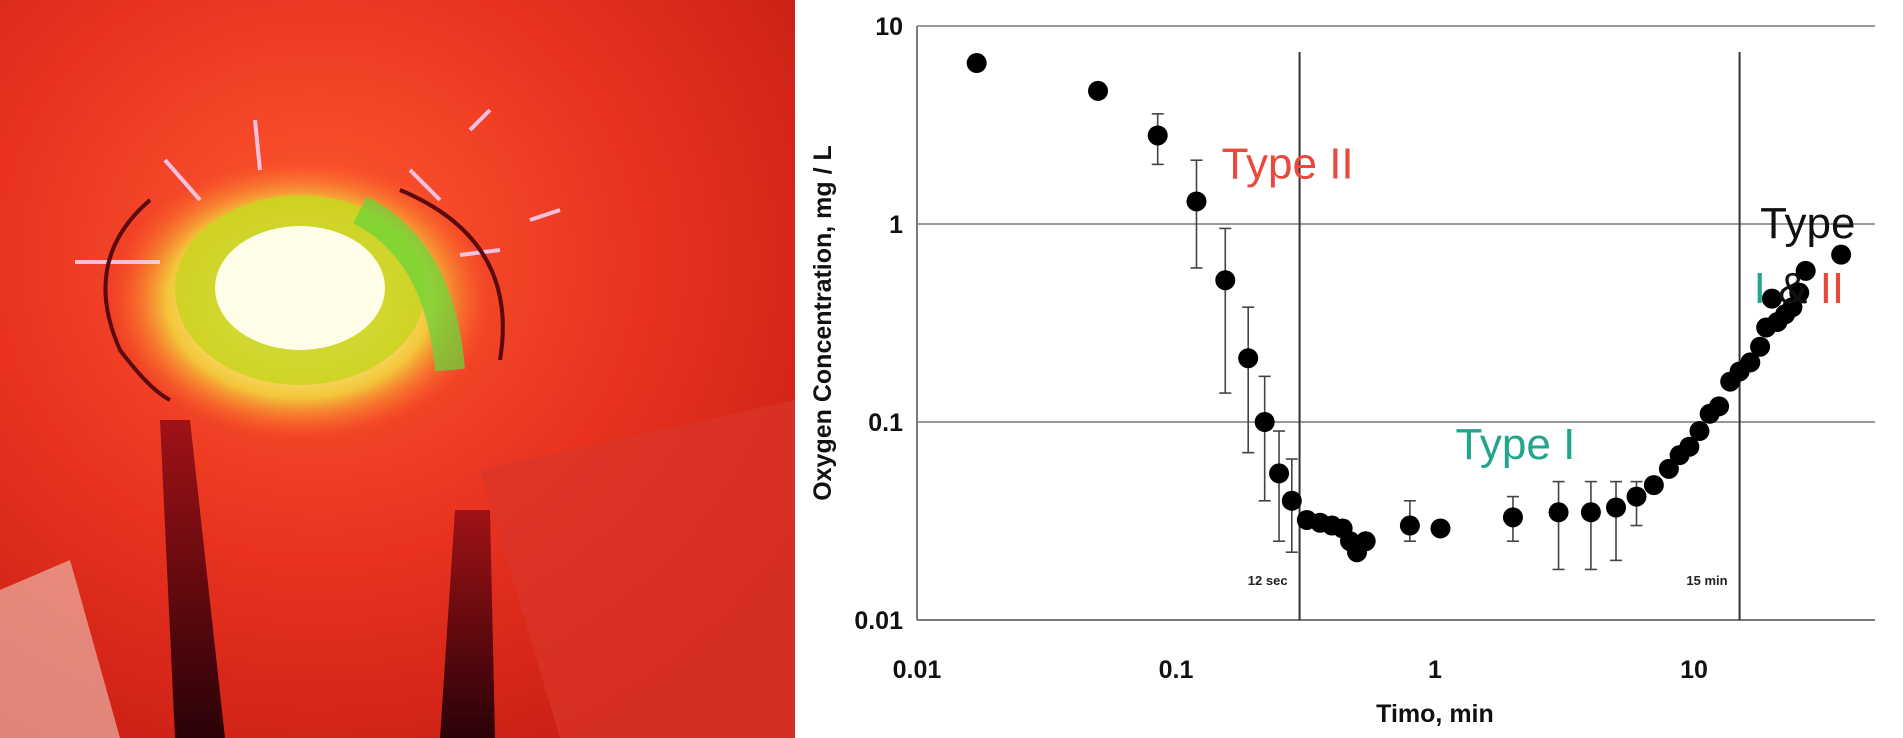 Image resolution: width=1903 pixels, height=738 pixels. I want to click on x-tick-label: 0.1, so click(1176, 670).